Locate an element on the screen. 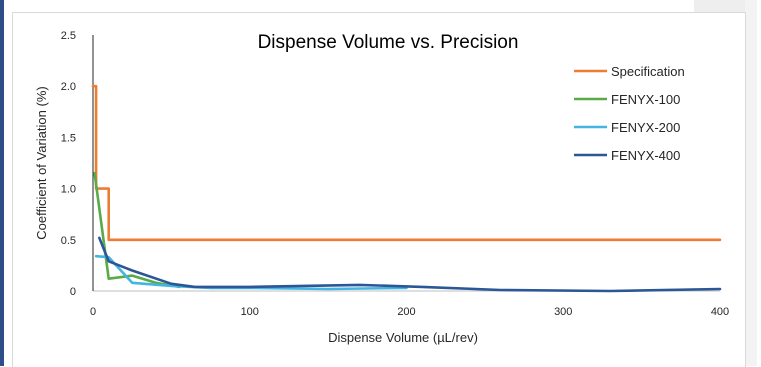  y-tick-label: 0 is located at coordinates (73, 292).